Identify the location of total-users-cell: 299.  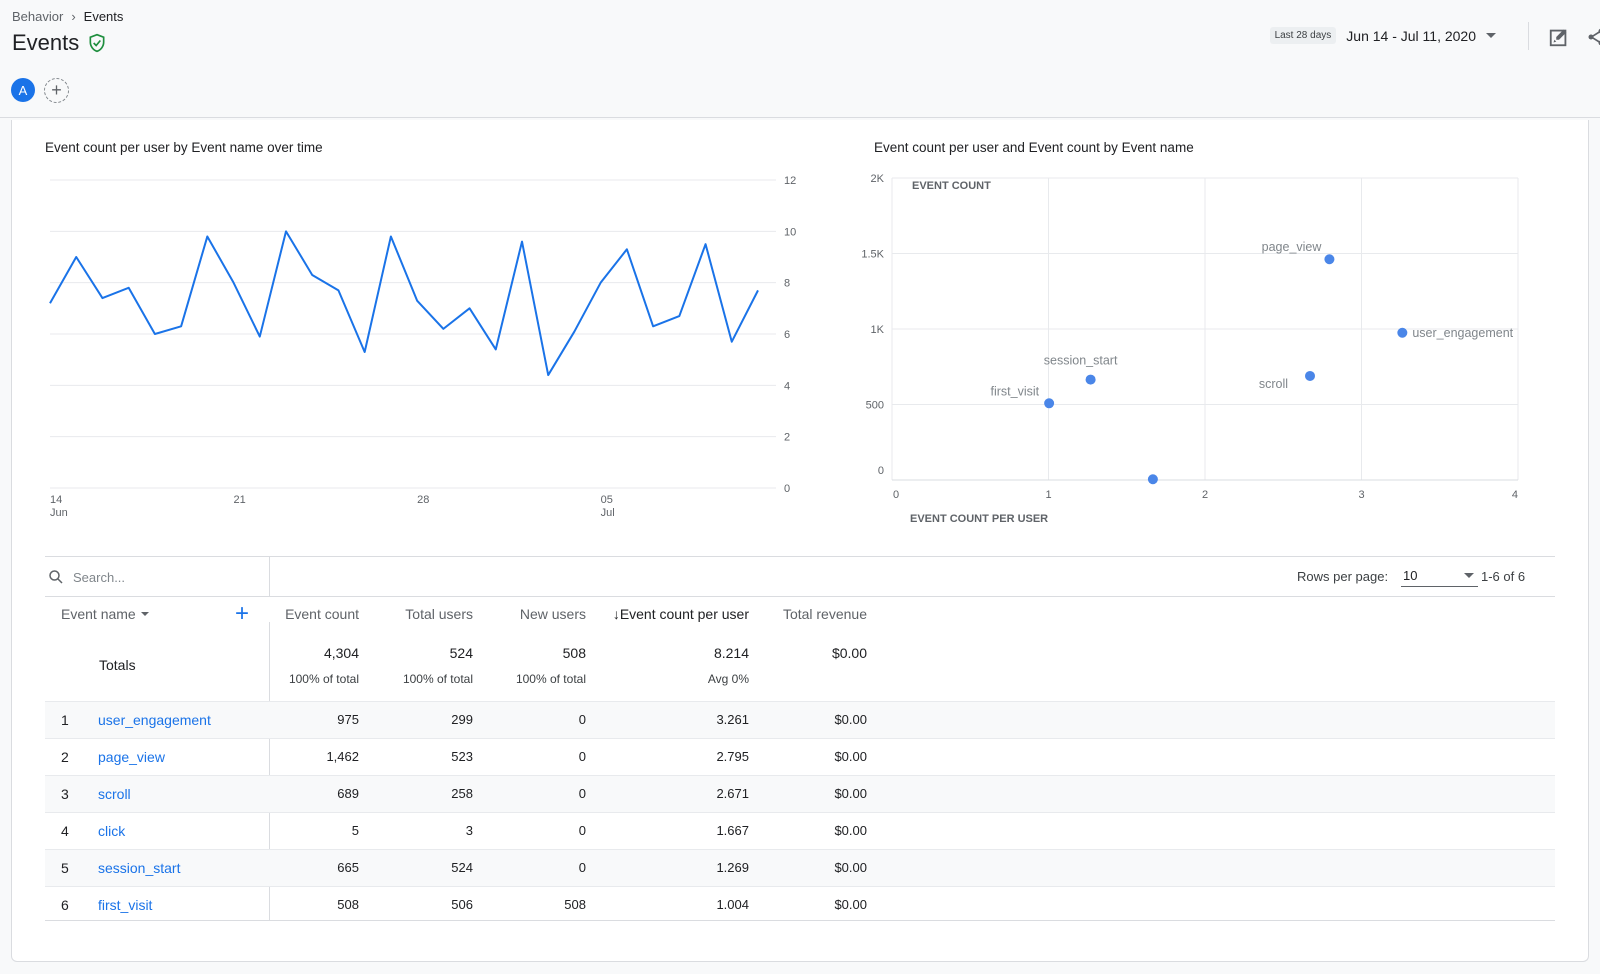
(462, 719).